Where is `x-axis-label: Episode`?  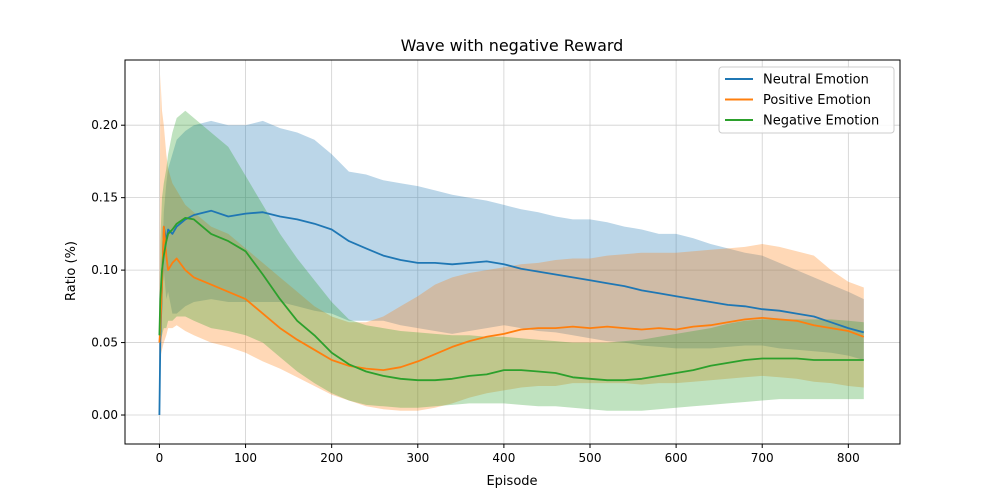 x-axis-label: Episode is located at coordinates (511, 481).